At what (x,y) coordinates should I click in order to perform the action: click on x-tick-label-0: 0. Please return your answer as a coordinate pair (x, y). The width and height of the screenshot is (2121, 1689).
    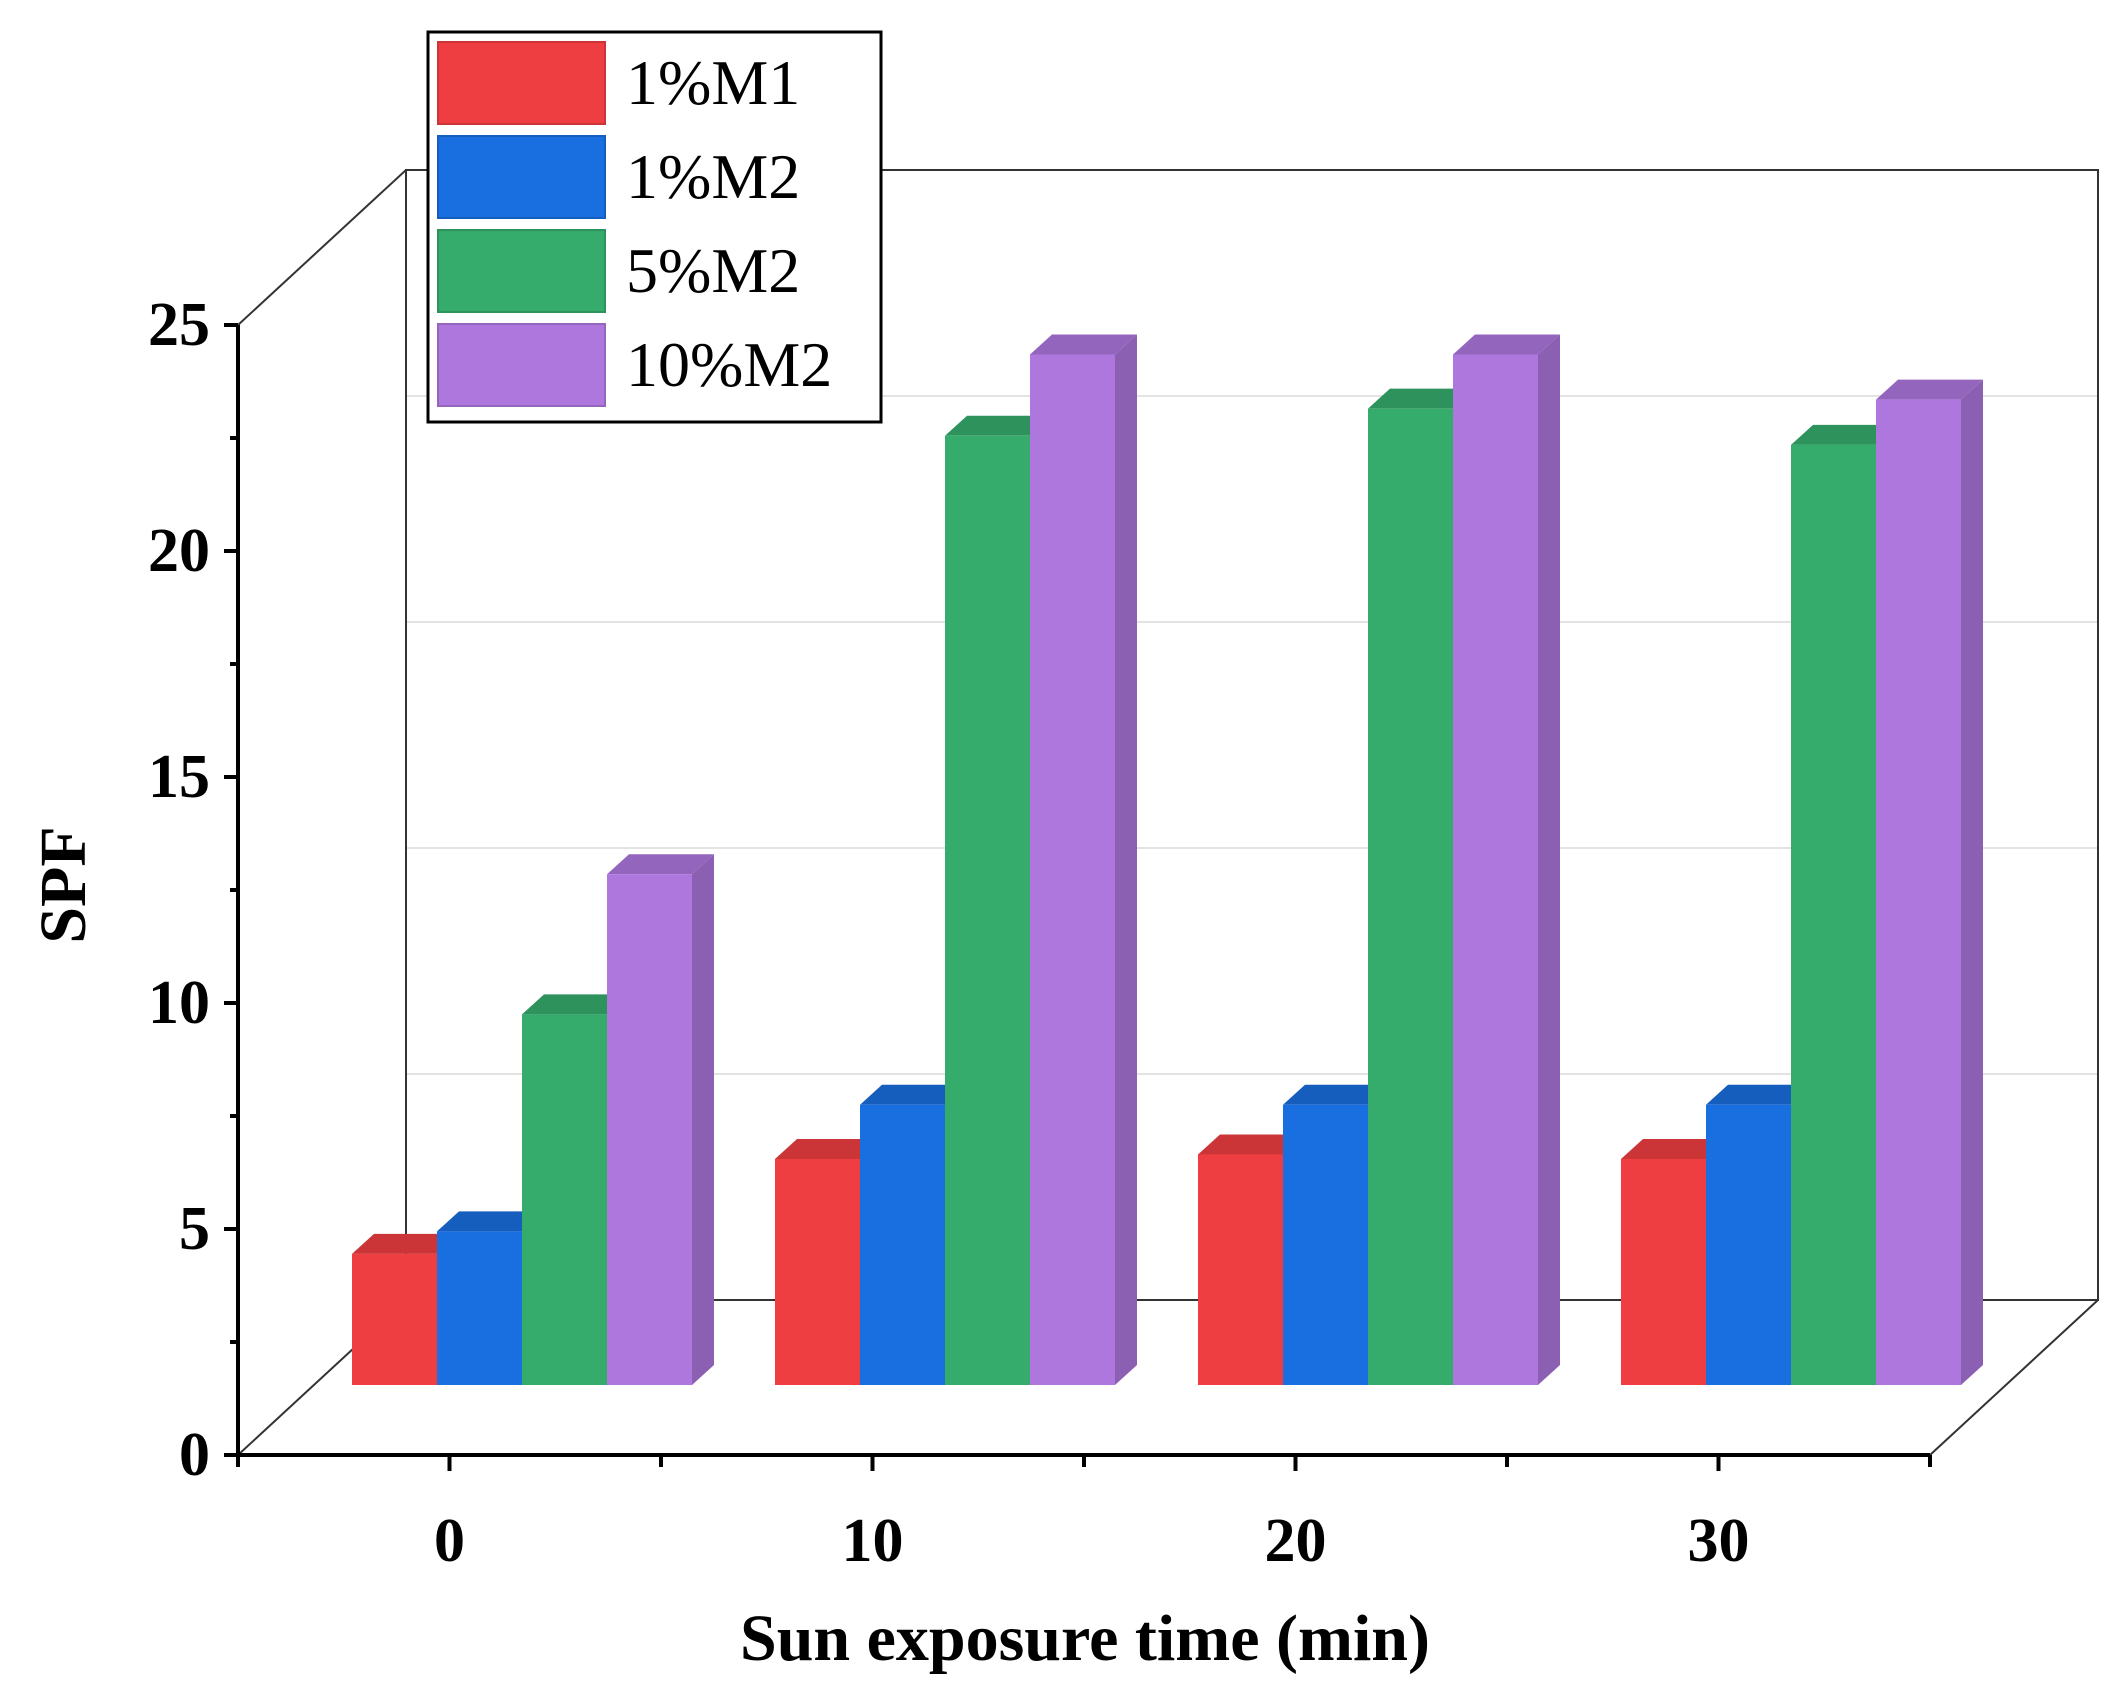
    Looking at the image, I should click on (449, 1541).